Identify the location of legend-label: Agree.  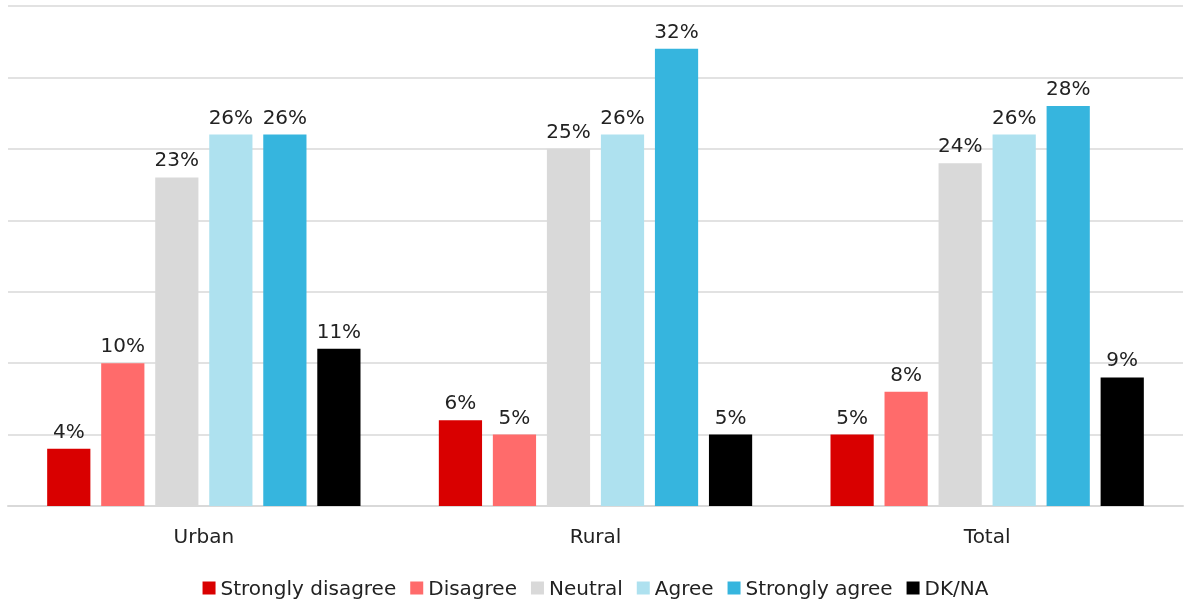
(684, 588).